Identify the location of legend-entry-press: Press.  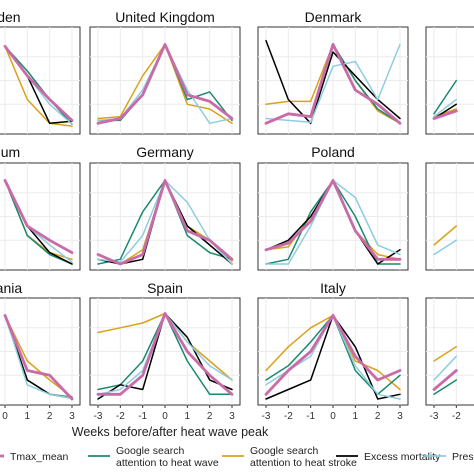
(449, 457).